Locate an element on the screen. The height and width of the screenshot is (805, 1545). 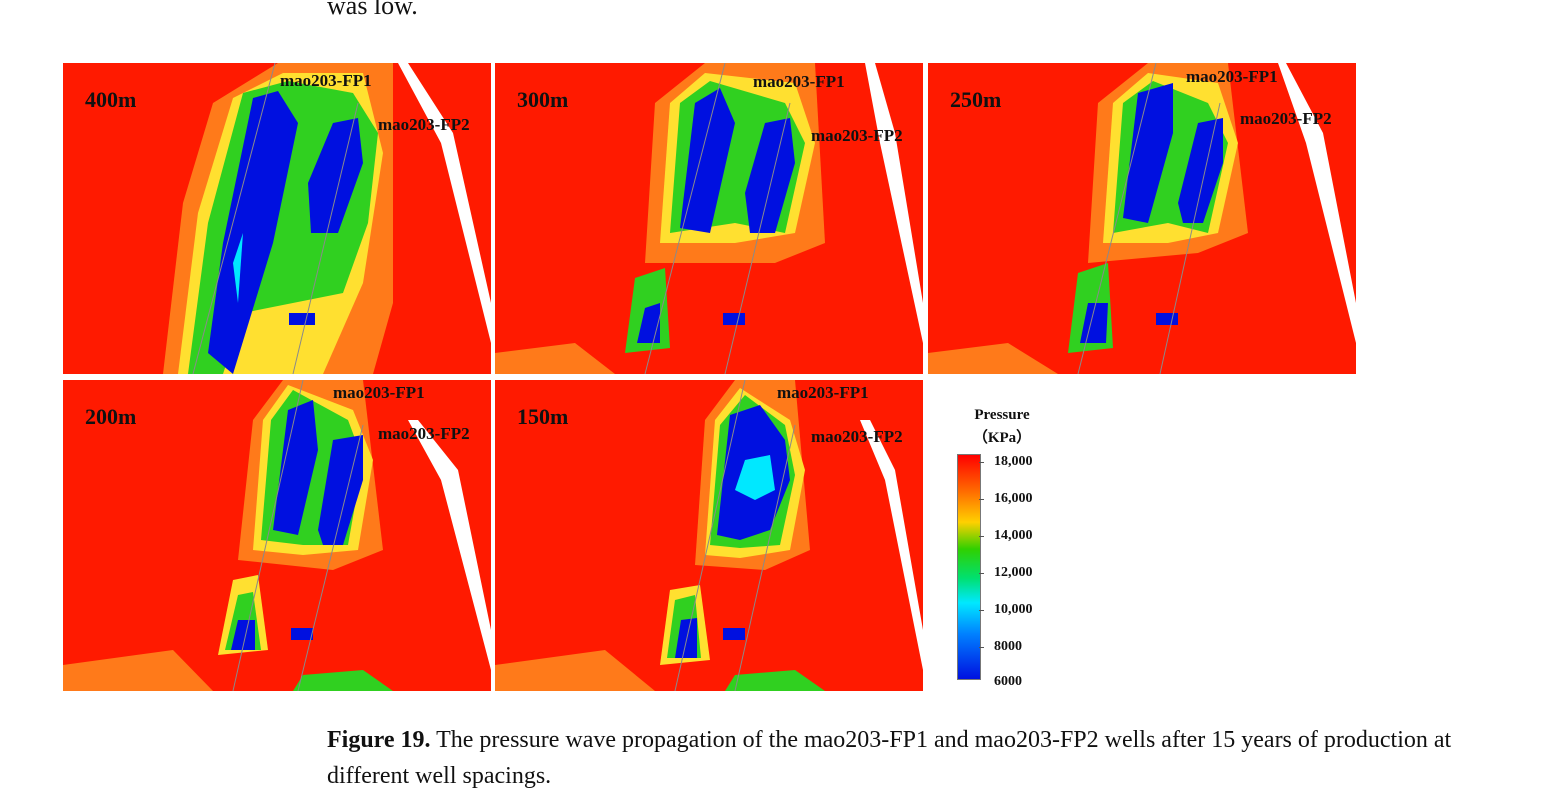
figure-label: Figure 19. is located at coordinates (379, 740).